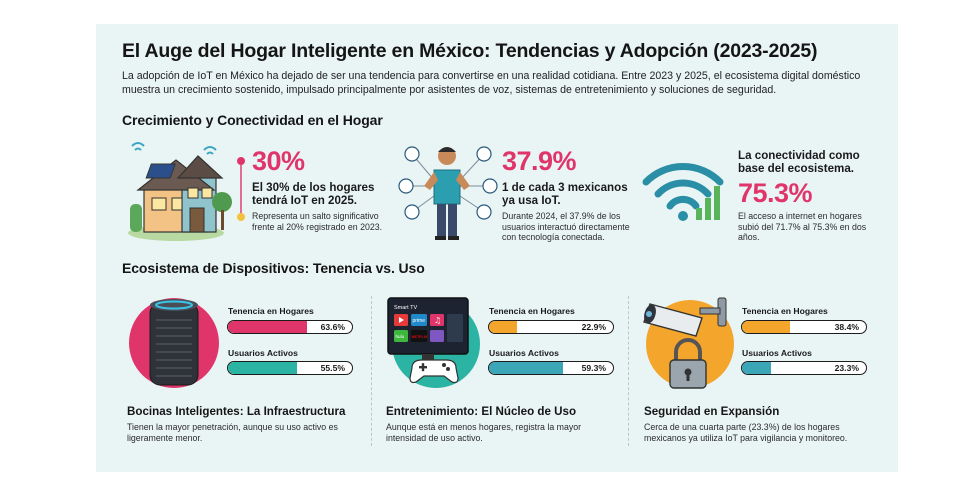 The height and width of the screenshot is (502, 965). What do you see at coordinates (539, 161) in the screenshot?
I see `stat-value-users: 37.9%` at bounding box center [539, 161].